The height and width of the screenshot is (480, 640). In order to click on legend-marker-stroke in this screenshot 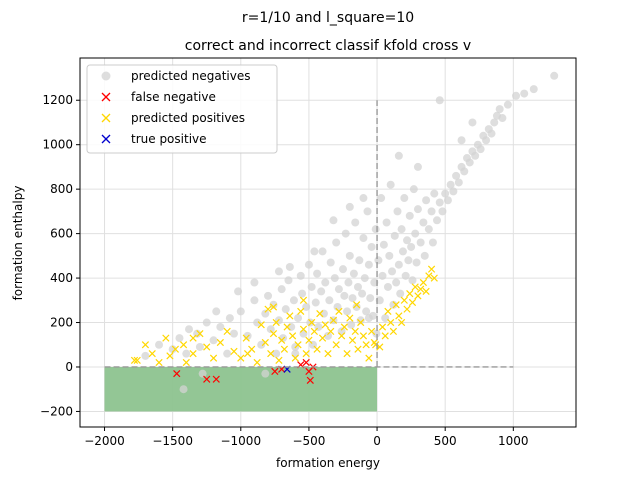, I will do `click(106, 118)`.